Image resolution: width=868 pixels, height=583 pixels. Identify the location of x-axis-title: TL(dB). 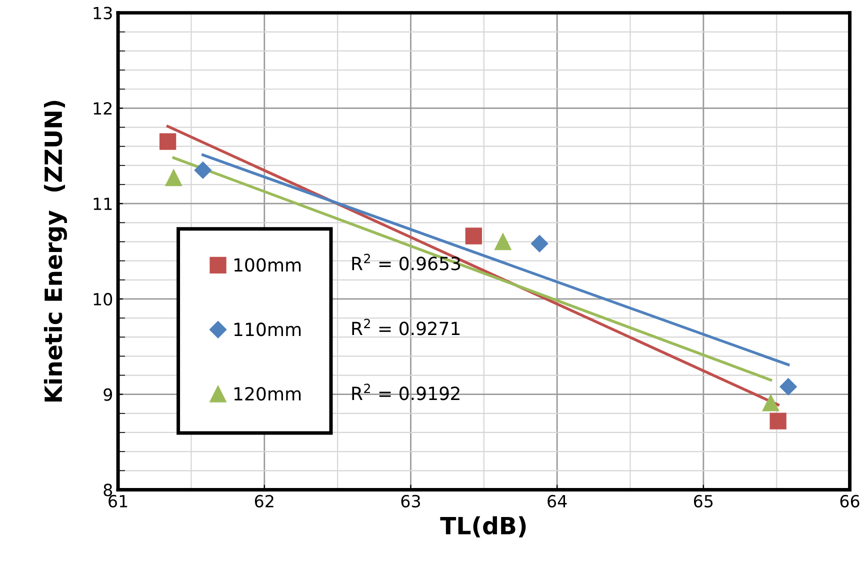
(483, 527).